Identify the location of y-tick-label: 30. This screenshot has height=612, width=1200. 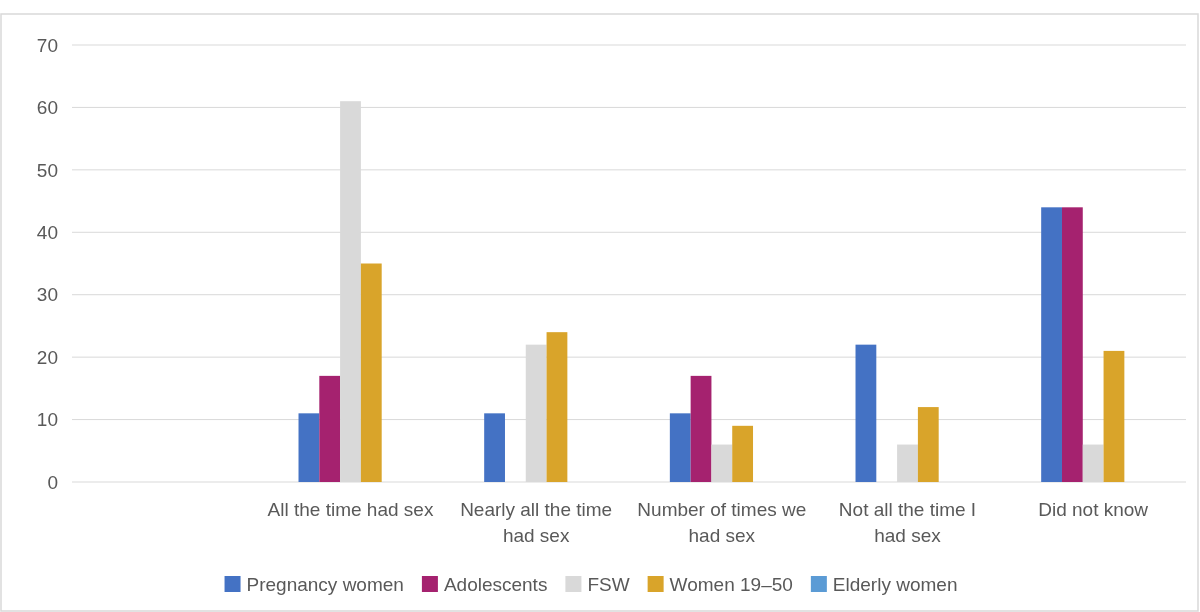
(47, 295).